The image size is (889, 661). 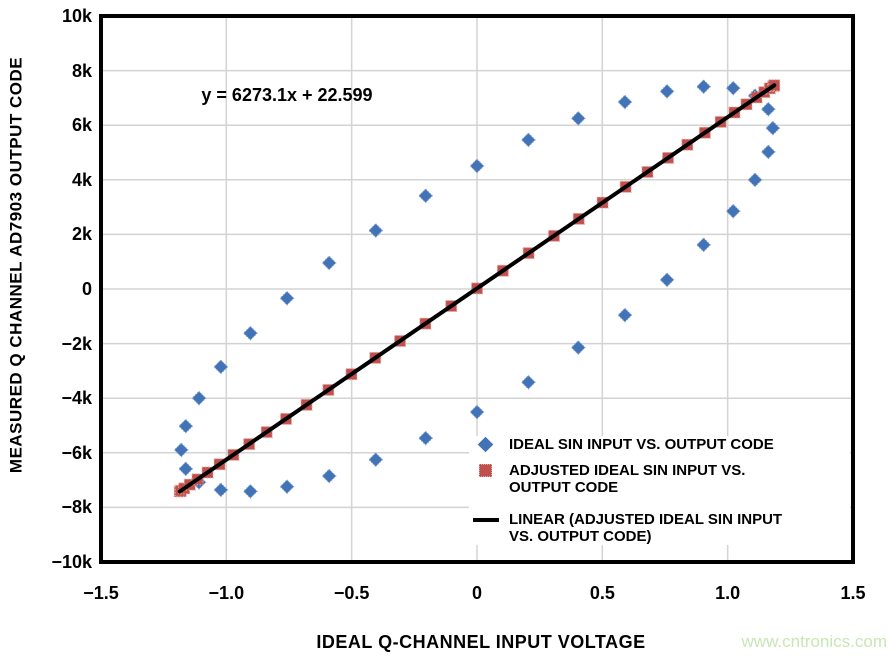 What do you see at coordinates (76, 398) in the screenshot?
I see `y-tick-label: −4k` at bounding box center [76, 398].